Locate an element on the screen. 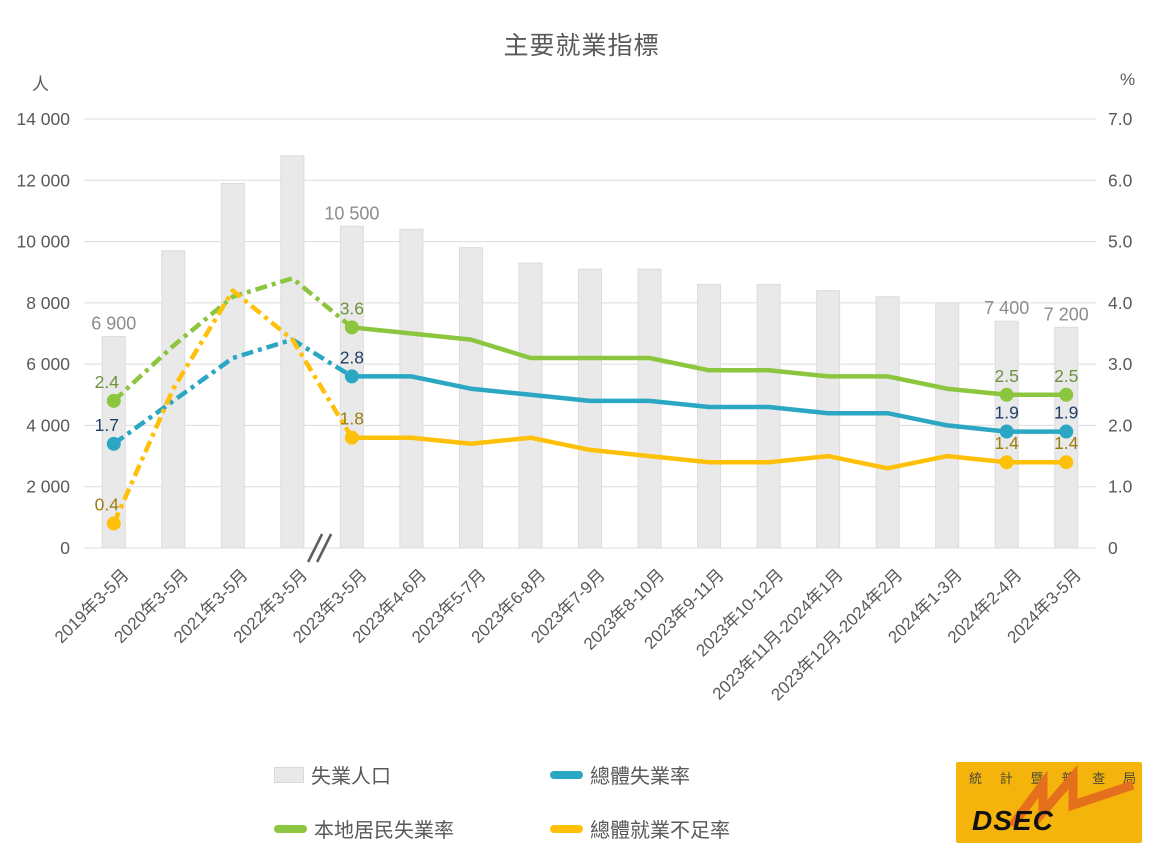 The height and width of the screenshot is (852, 1163). legend-label: 本地居民失業率 is located at coordinates (384, 831).